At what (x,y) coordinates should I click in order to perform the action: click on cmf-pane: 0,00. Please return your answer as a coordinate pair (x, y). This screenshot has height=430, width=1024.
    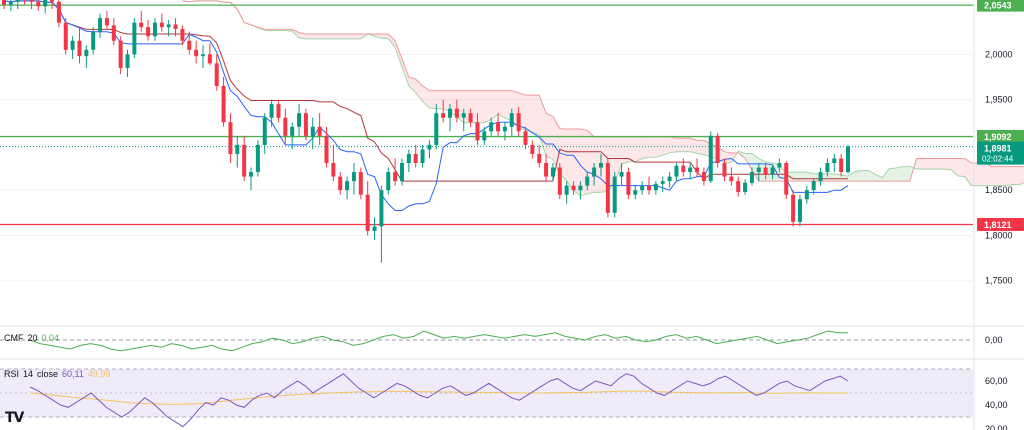
    Looking at the image, I should click on (501, 341).